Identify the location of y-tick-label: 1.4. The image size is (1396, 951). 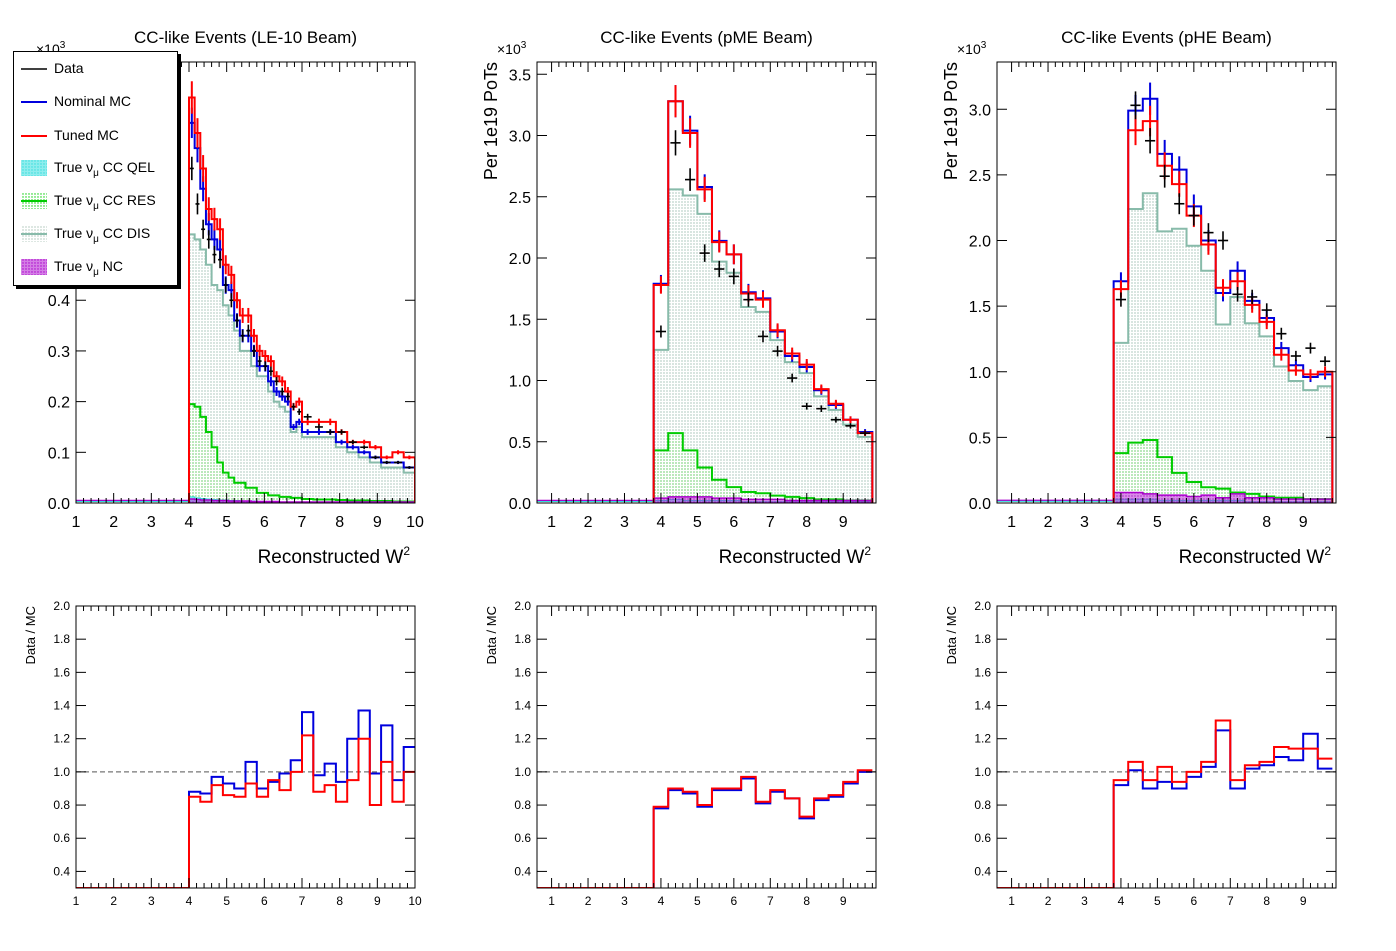
(61, 706).